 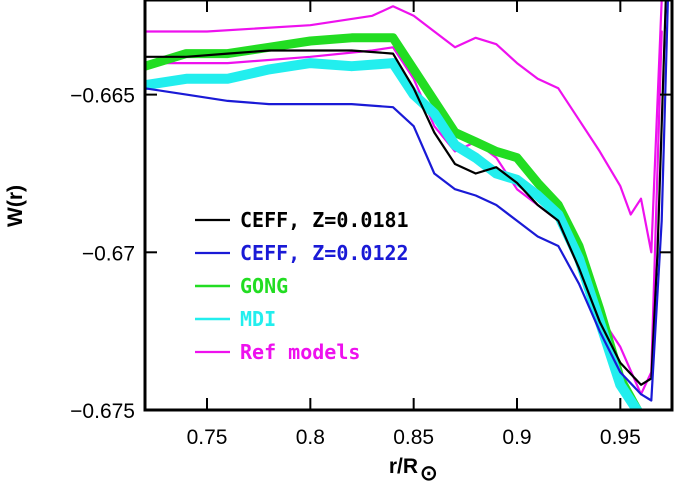 What do you see at coordinates (403, 466) in the screenshot?
I see `x-axis-label: r/R` at bounding box center [403, 466].